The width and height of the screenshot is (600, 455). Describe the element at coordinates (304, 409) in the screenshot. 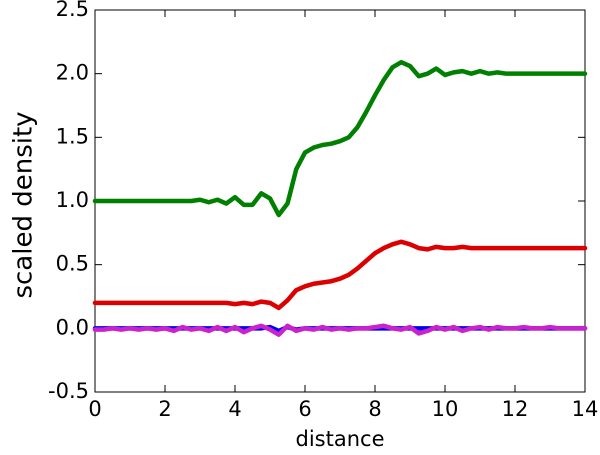

I see `x-tick-label: 6` at that location.